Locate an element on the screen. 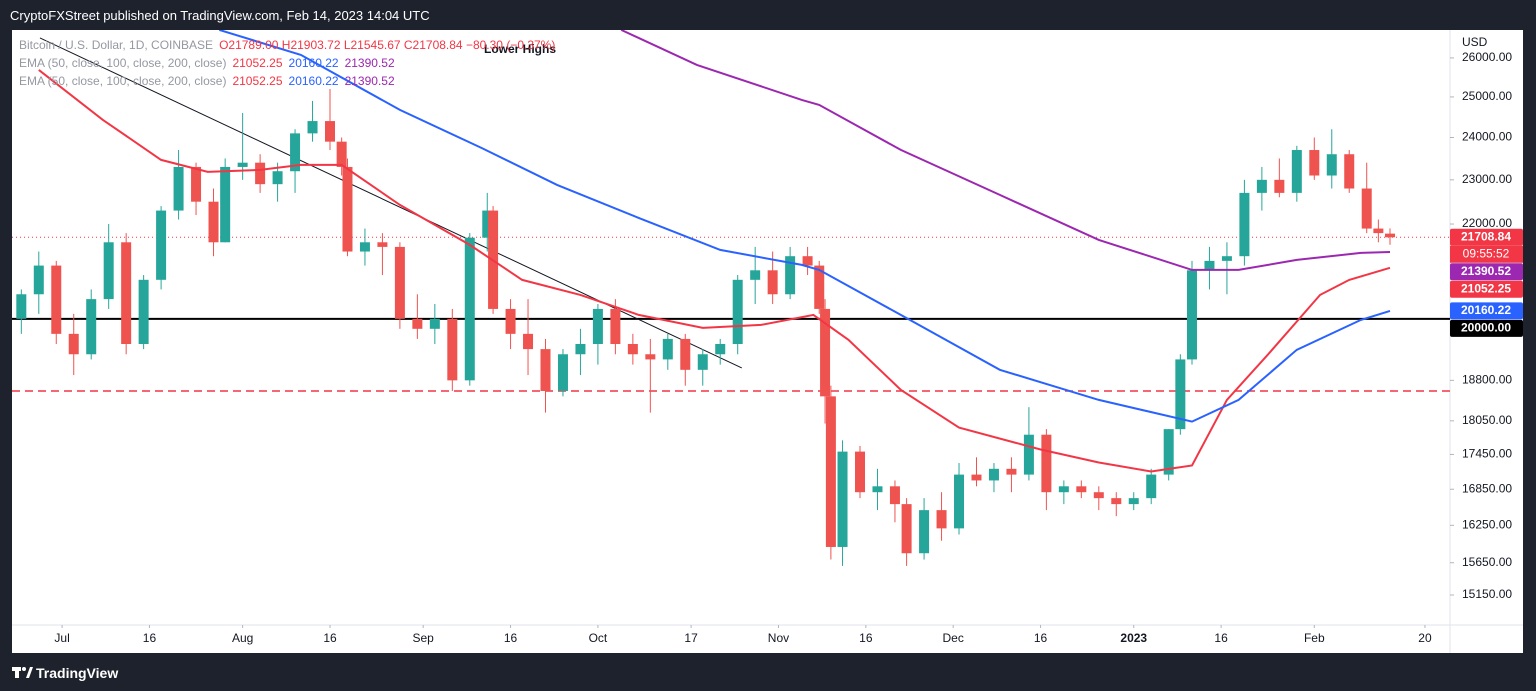 The height and width of the screenshot is (691, 1536). price-label: 21052.25 is located at coordinates (1486, 288).